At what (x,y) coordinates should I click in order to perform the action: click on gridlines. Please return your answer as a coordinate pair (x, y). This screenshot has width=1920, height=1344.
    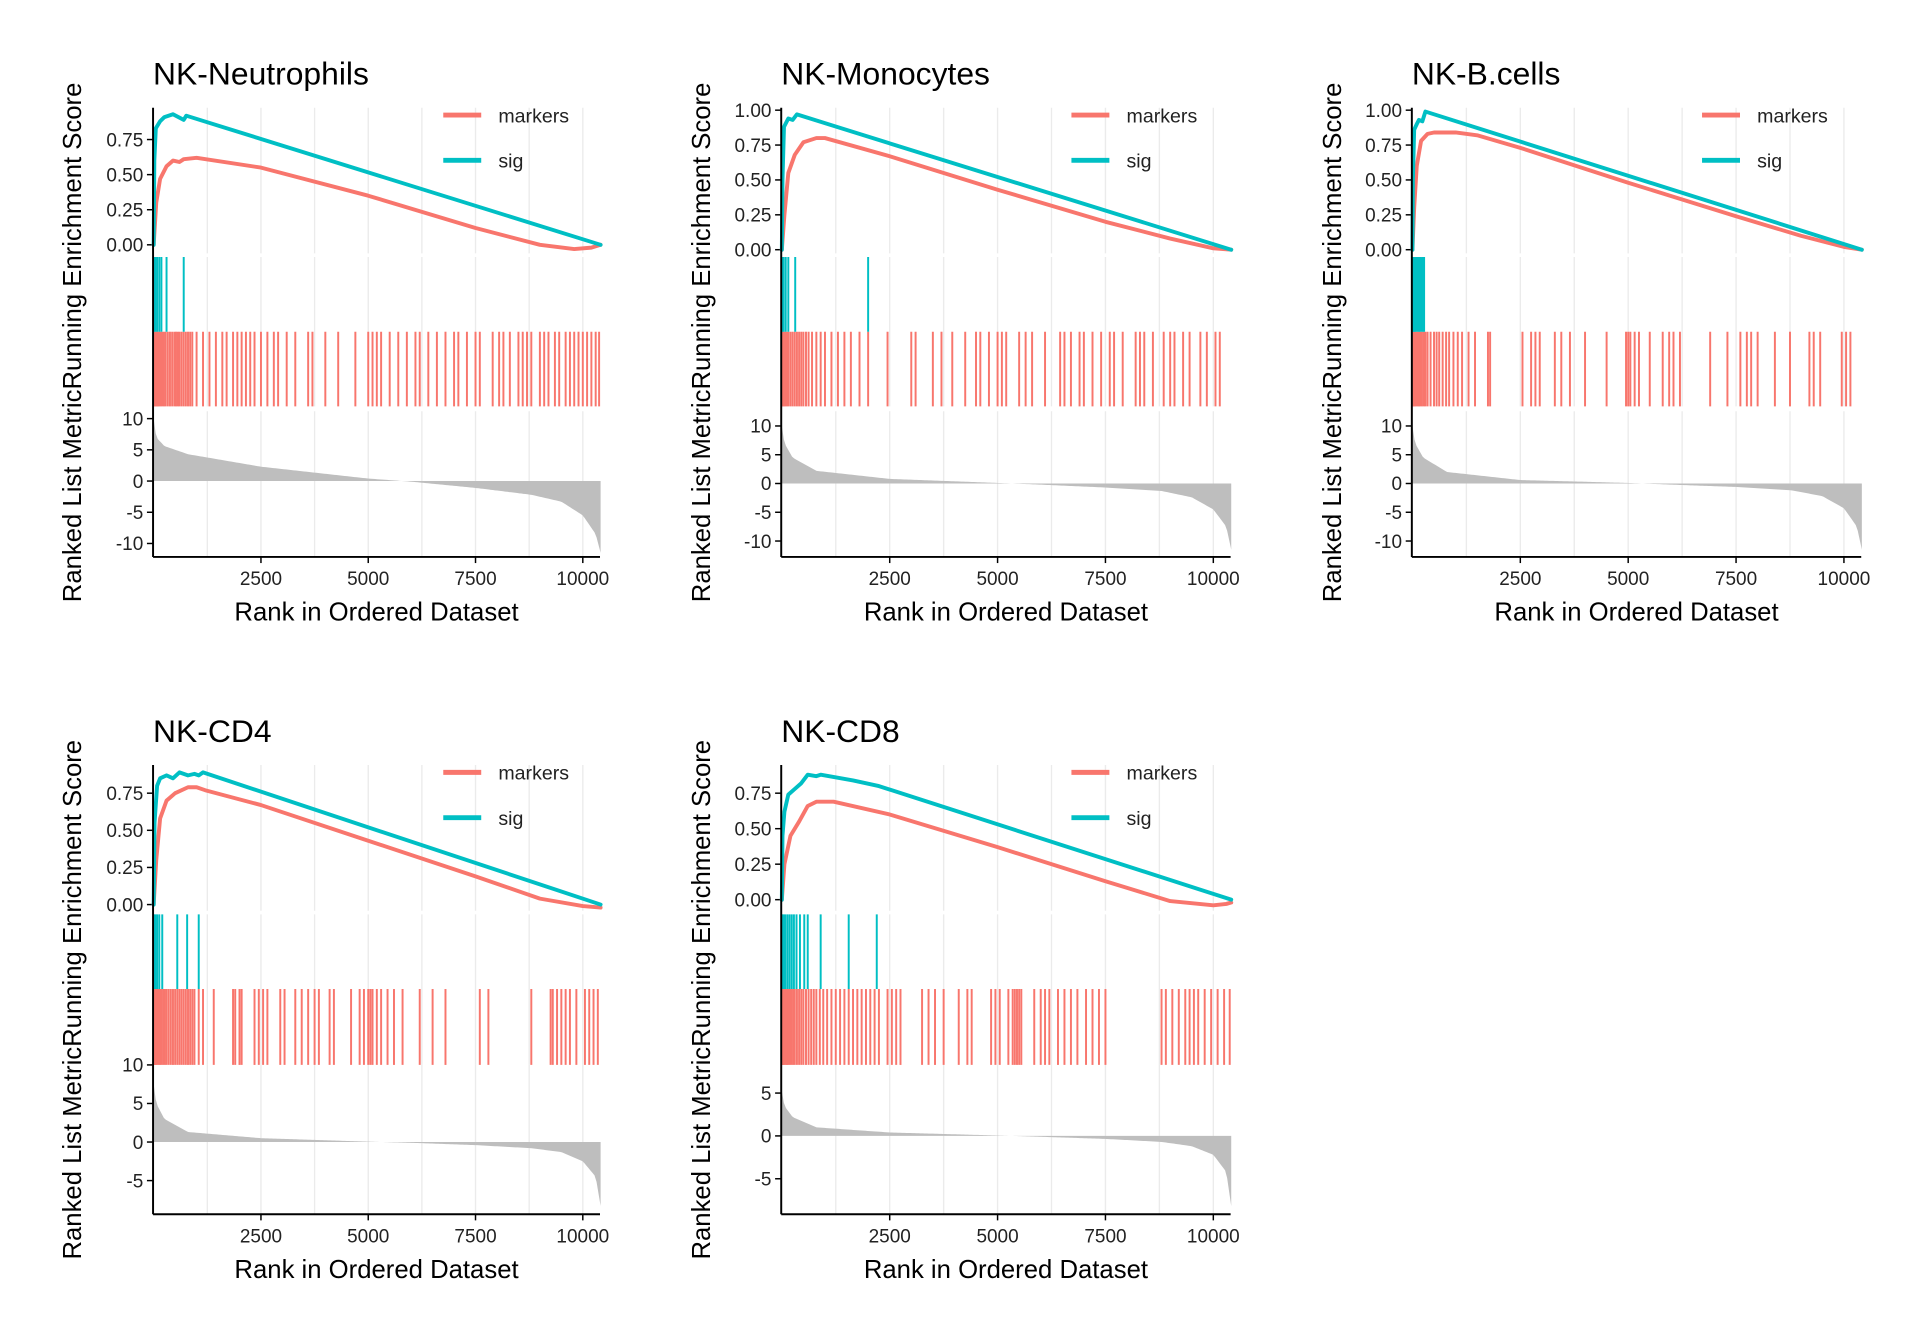
    Looking at the image, I should click on (395, 332).